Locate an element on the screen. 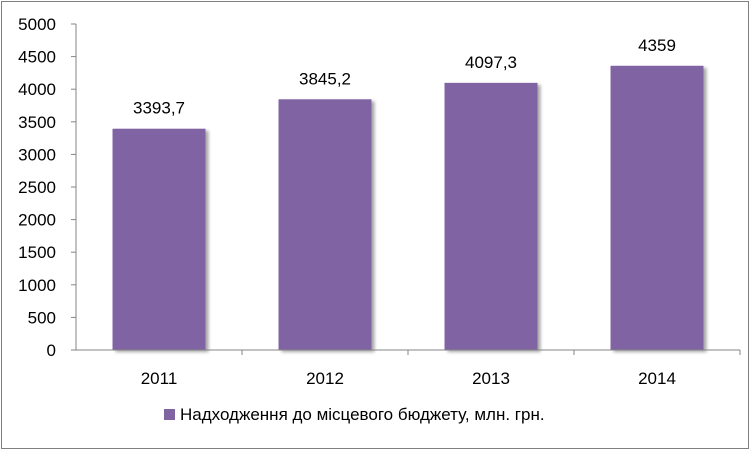 This screenshot has height=452, width=752. y-tick-label: 0 is located at coordinates (51, 350).